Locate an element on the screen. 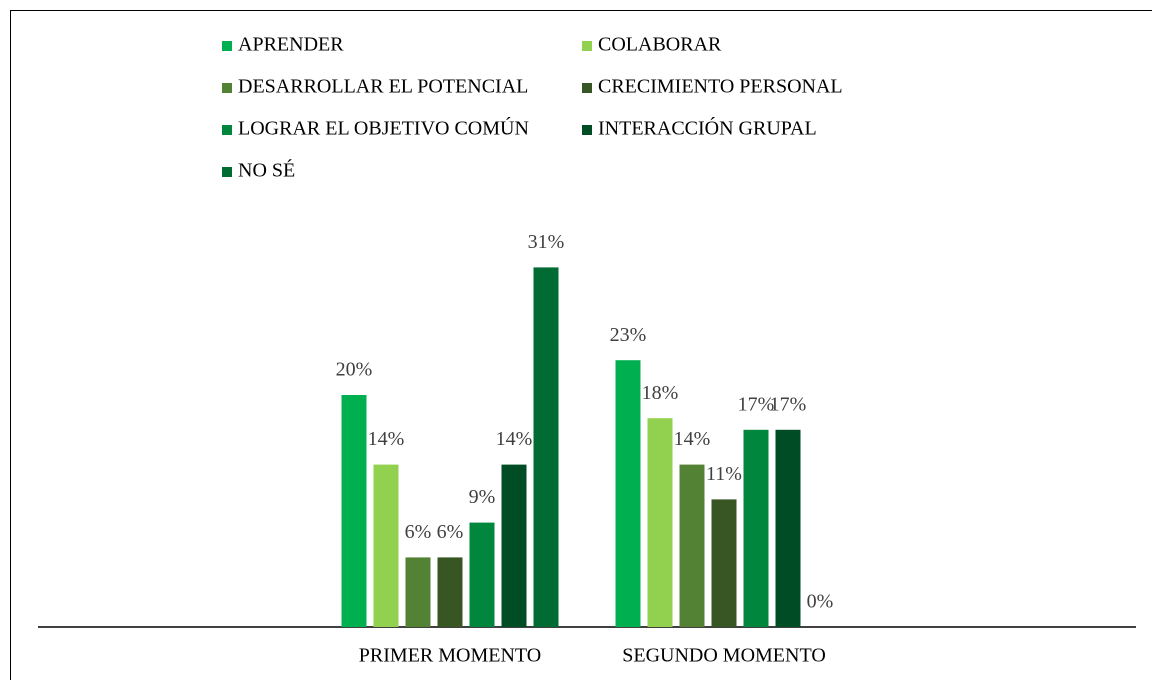 The width and height of the screenshot is (1152, 680). value-label: 31% is located at coordinates (546, 242).